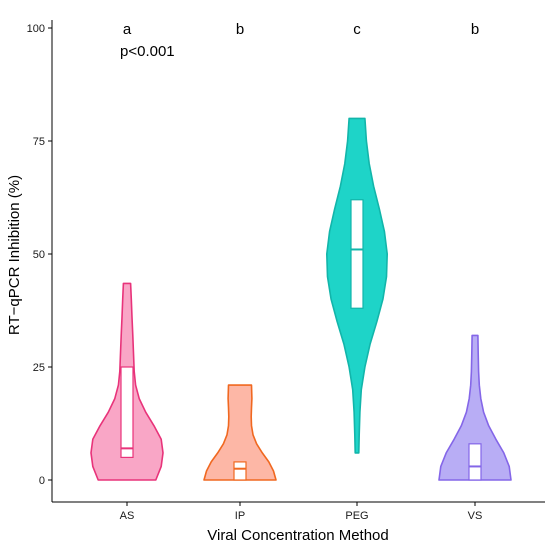 The width and height of the screenshot is (550, 543). I want to click on y-tick-label: 75, so click(39, 142).